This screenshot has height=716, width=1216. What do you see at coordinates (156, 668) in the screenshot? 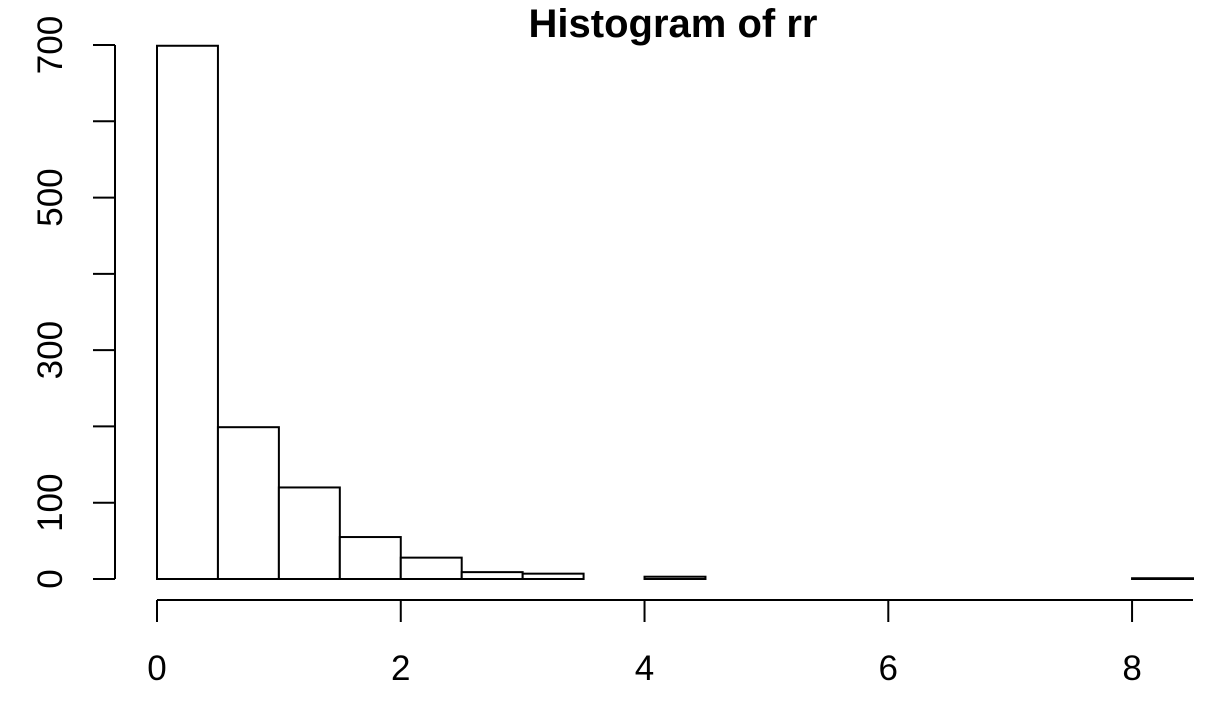
I see `x-tick-label: 0` at bounding box center [156, 668].